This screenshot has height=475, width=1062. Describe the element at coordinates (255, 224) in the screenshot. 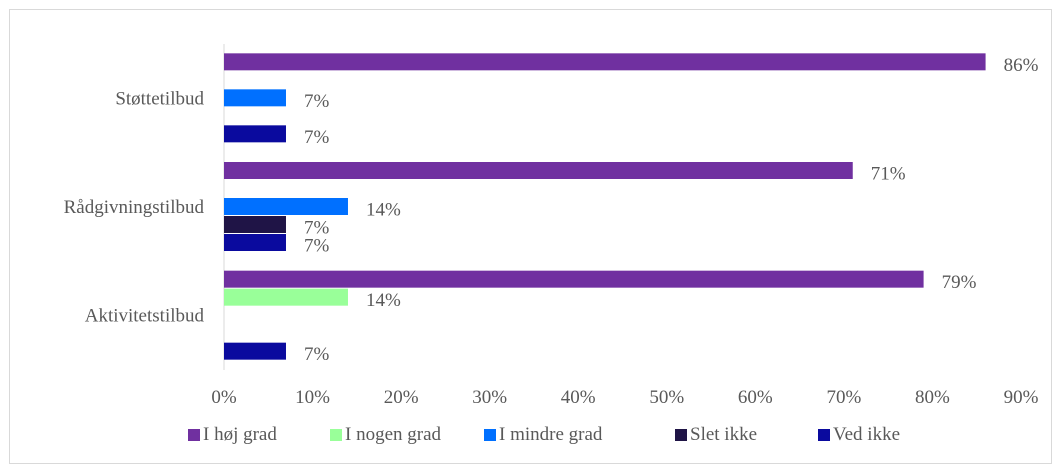

I see `bar-slet-ikke` at that location.